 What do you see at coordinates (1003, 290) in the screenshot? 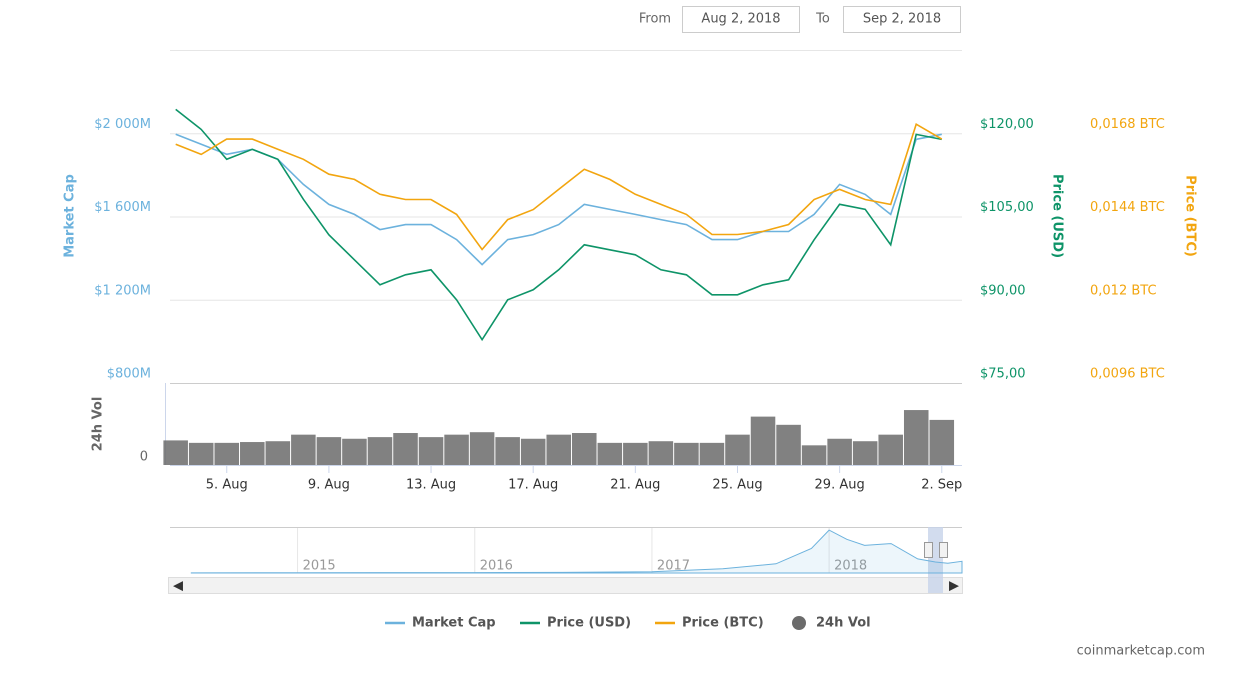
I see `y2-tick-label: $90,00` at bounding box center [1003, 290].